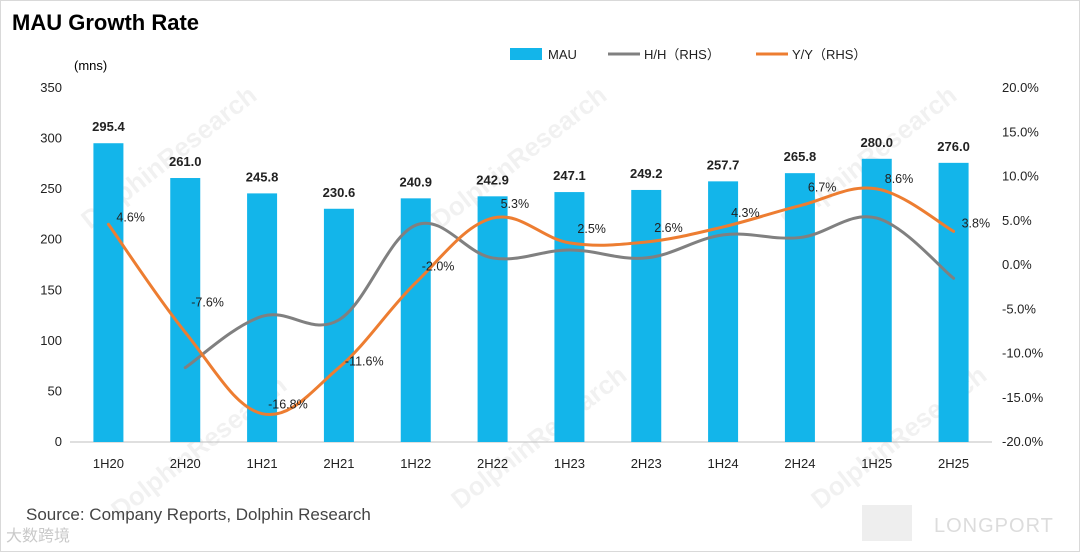 The image size is (1080, 552). Describe the element at coordinates (646, 463) in the screenshot. I see `x-tick-label-2H23: 2H23` at that location.